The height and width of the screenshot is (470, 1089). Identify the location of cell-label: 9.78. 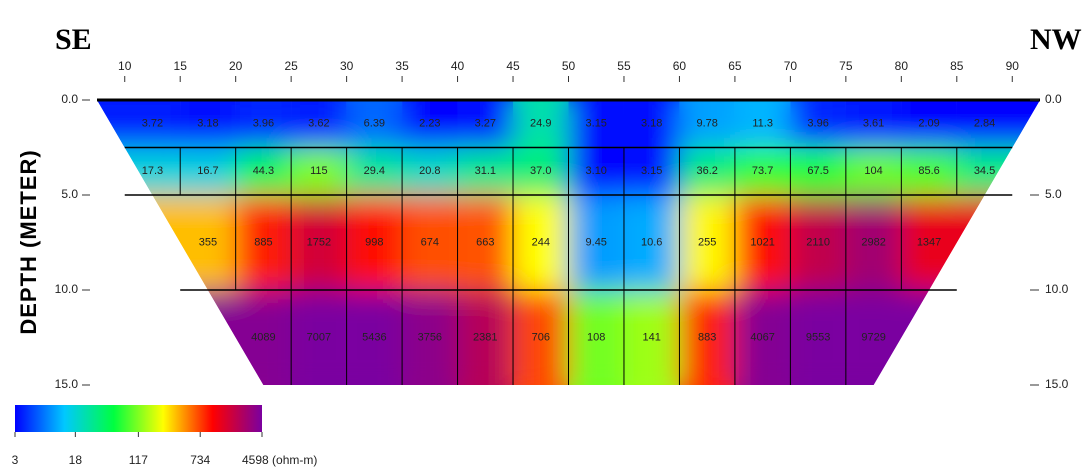
(706, 124).